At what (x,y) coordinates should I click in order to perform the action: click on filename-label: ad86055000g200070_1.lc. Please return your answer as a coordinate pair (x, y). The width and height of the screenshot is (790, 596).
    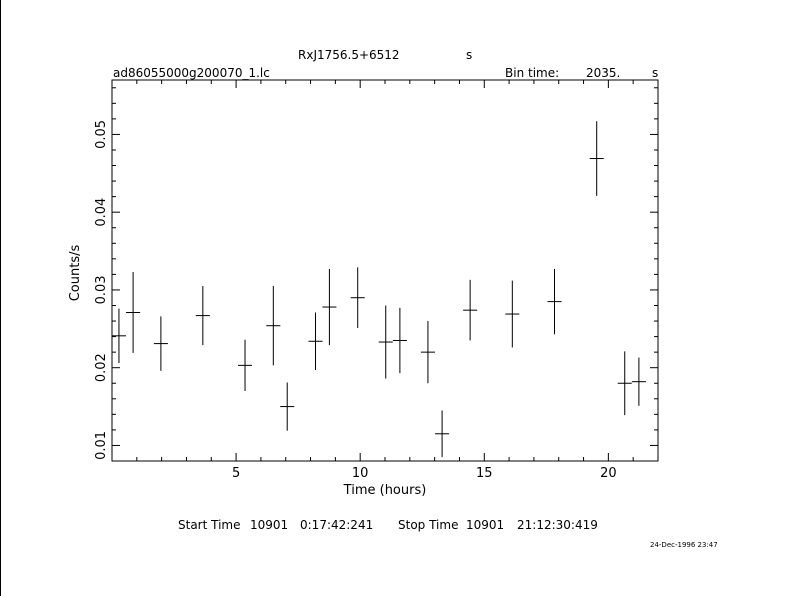
    Looking at the image, I should click on (191, 73).